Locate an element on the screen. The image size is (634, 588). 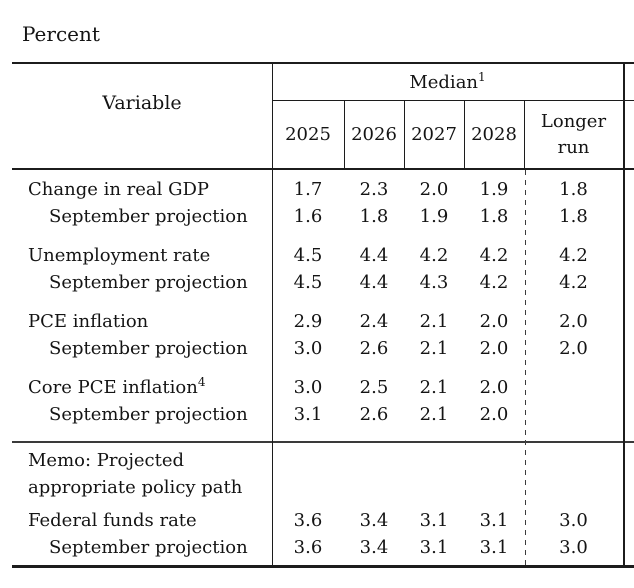
unit-label: Percent is located at coordinates (61, 34).